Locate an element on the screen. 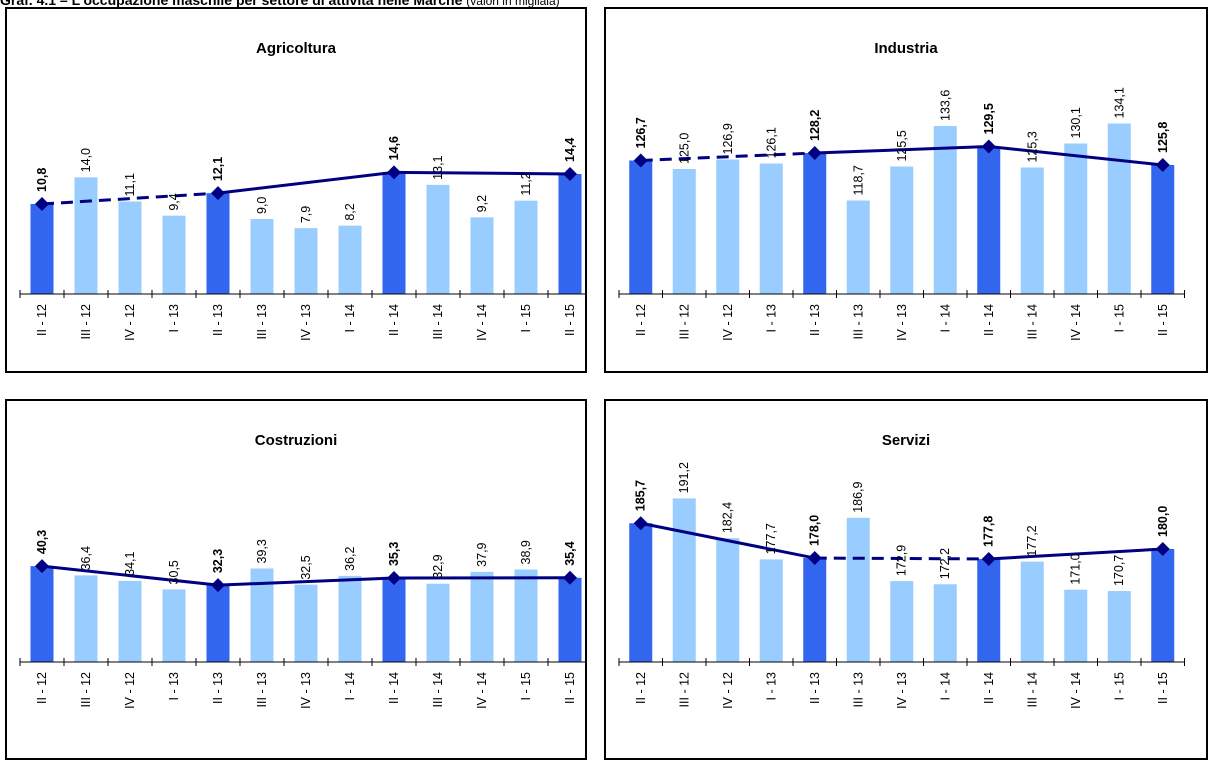 This screenshot has width=1208, height=760. value-label: 126,1 is located at coordinates (771, 142).